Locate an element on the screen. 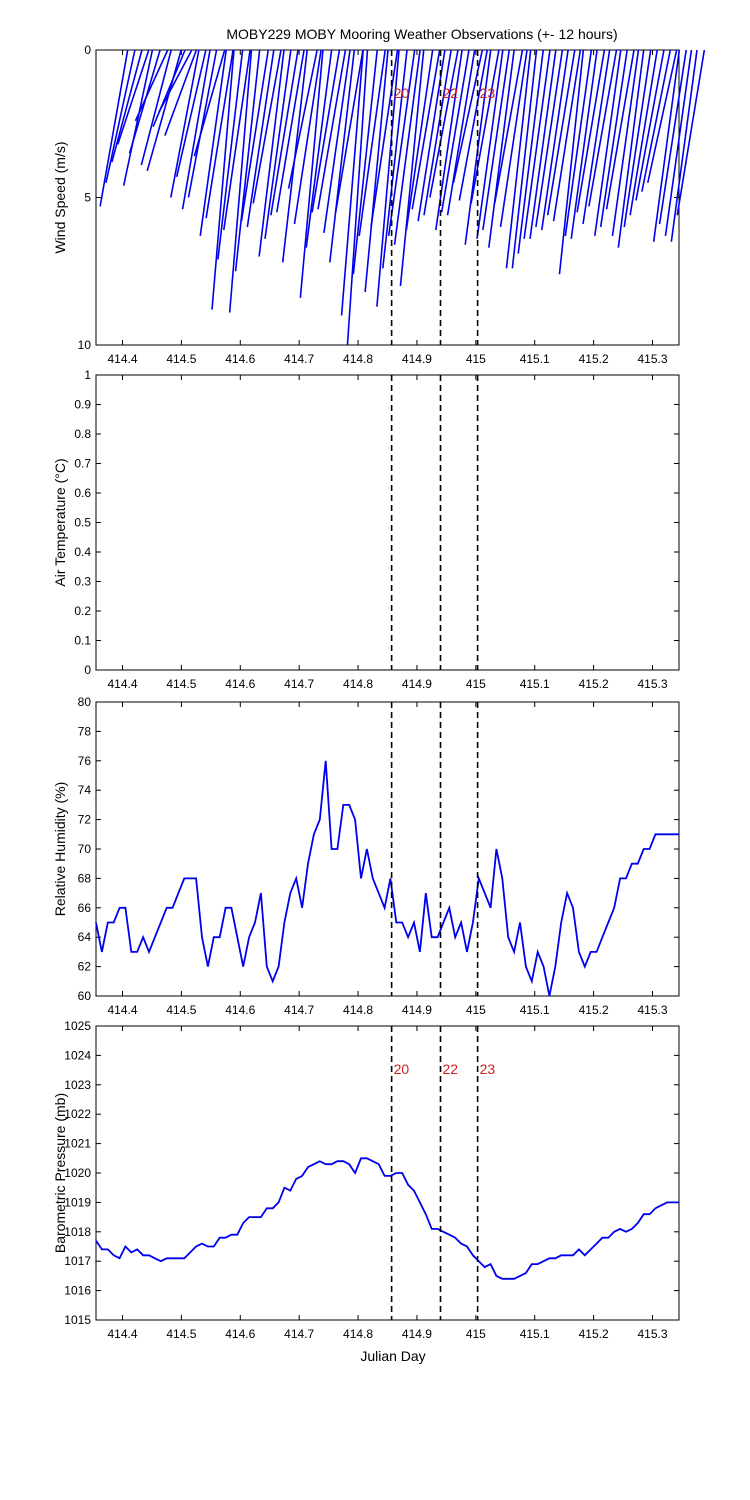  y-tick-label: 1024 is located at coordinates (77, 1055).